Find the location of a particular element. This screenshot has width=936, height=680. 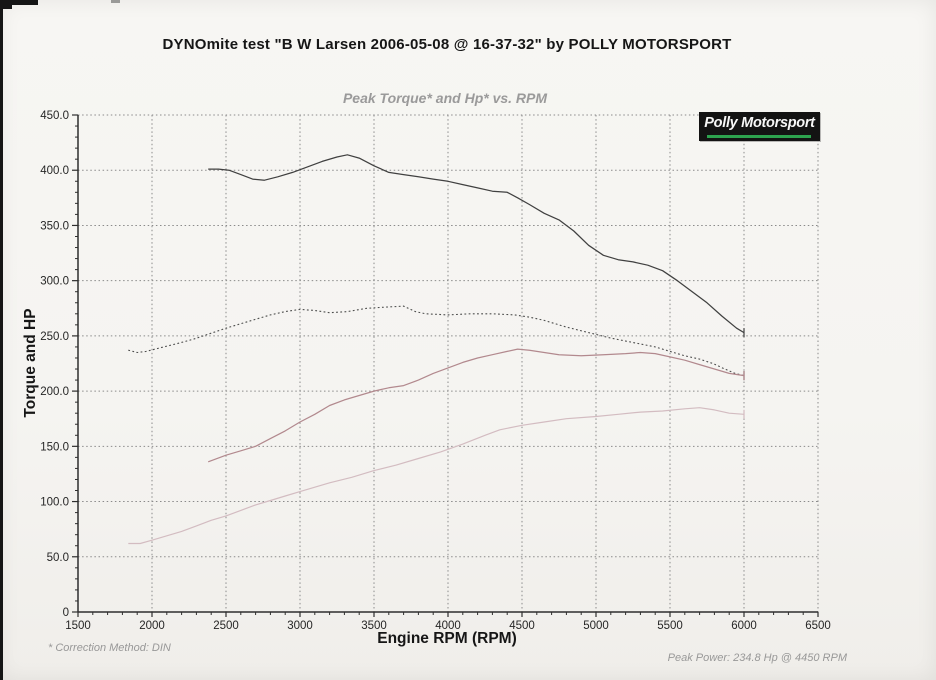

y-tick-label: 450.0 is located at coordinates (54, 116).